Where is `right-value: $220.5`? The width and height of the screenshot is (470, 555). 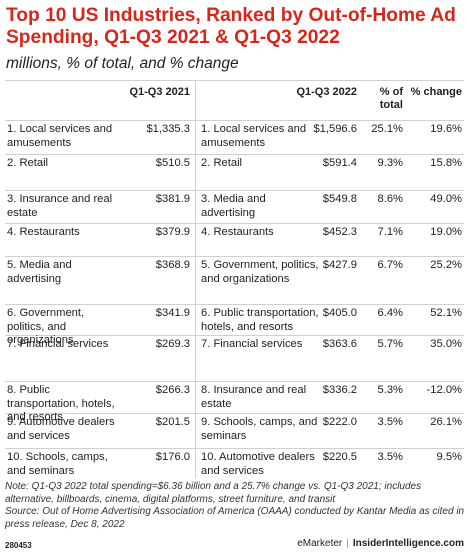 right-value: $220.5 is located at coordinates (339, 457).